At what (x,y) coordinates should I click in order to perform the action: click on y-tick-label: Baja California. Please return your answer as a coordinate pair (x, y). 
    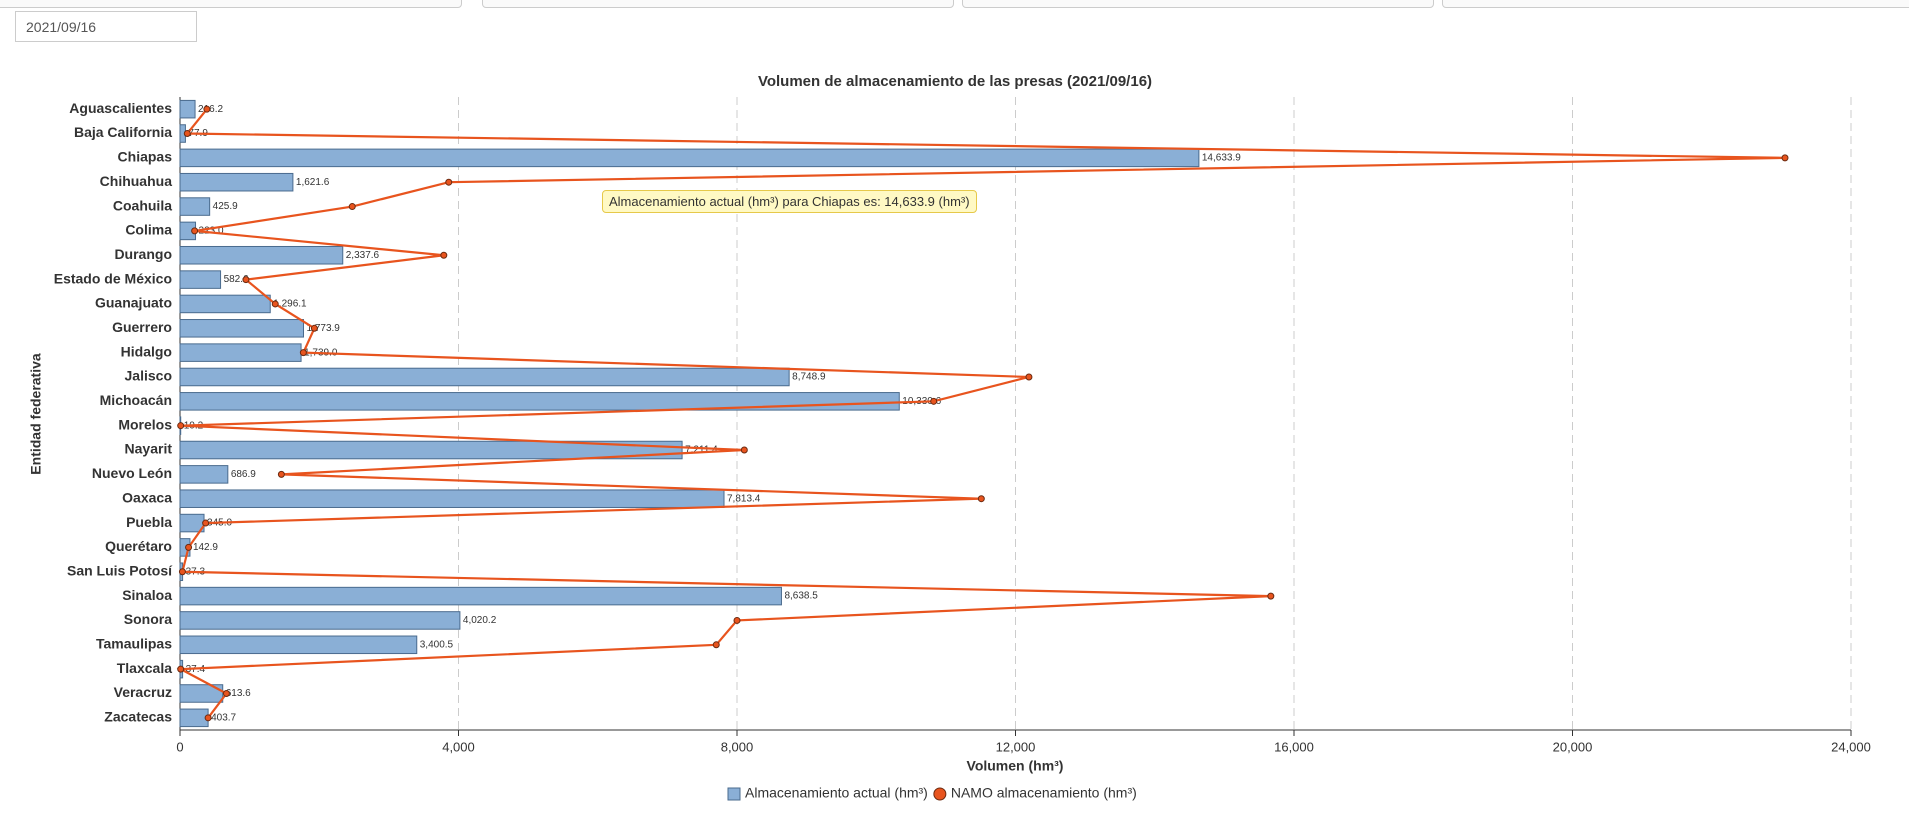
    Looking at the image, I should click on (123, 132).